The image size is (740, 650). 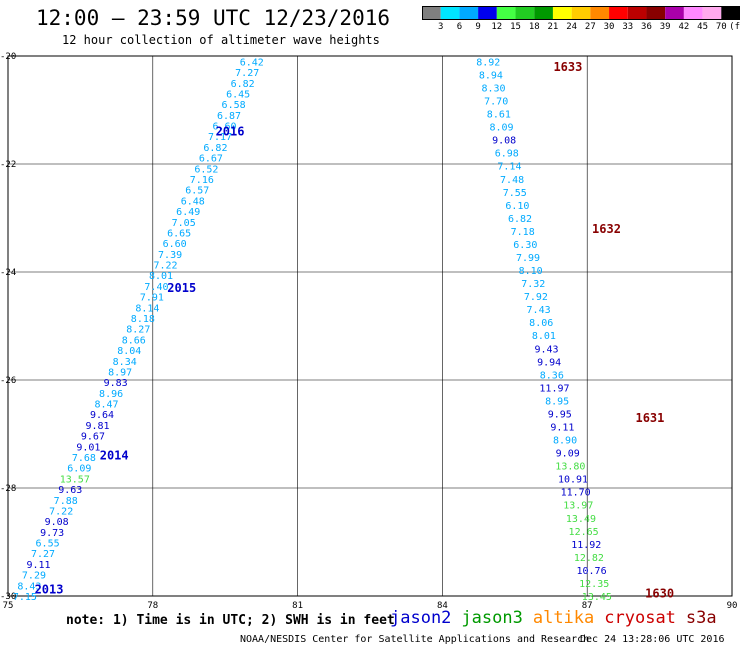 I want to click on wave-height-value: 10.91, so click(x=573, y=480).